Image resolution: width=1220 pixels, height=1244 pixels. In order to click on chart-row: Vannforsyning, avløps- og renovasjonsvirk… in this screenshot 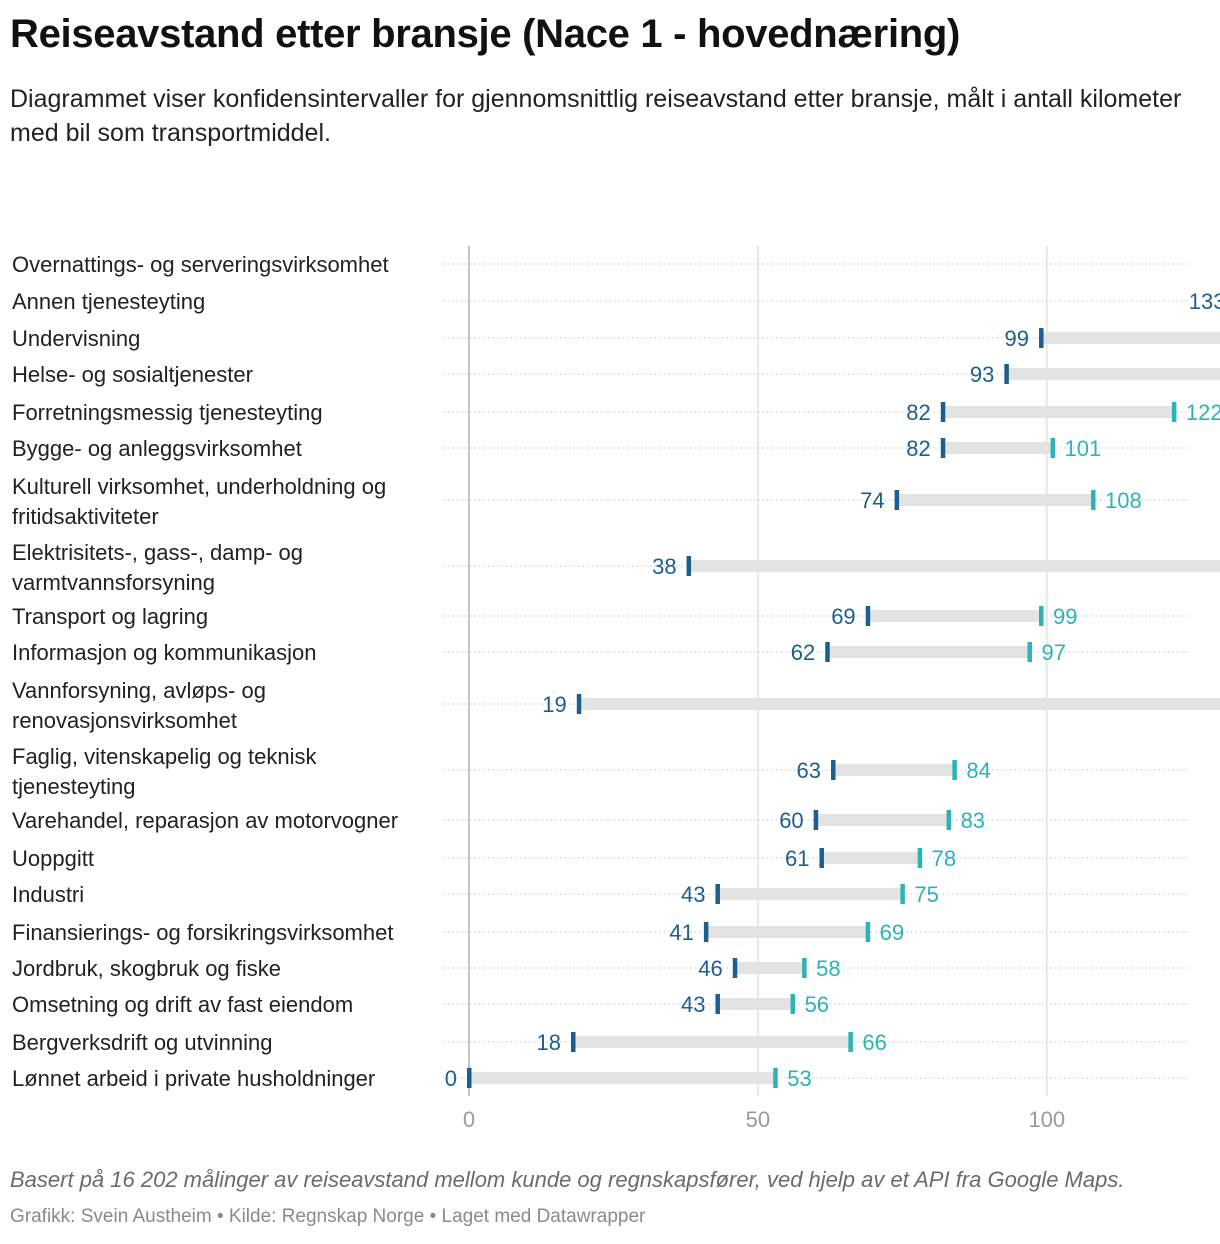, I will do `click(616, 705)`.